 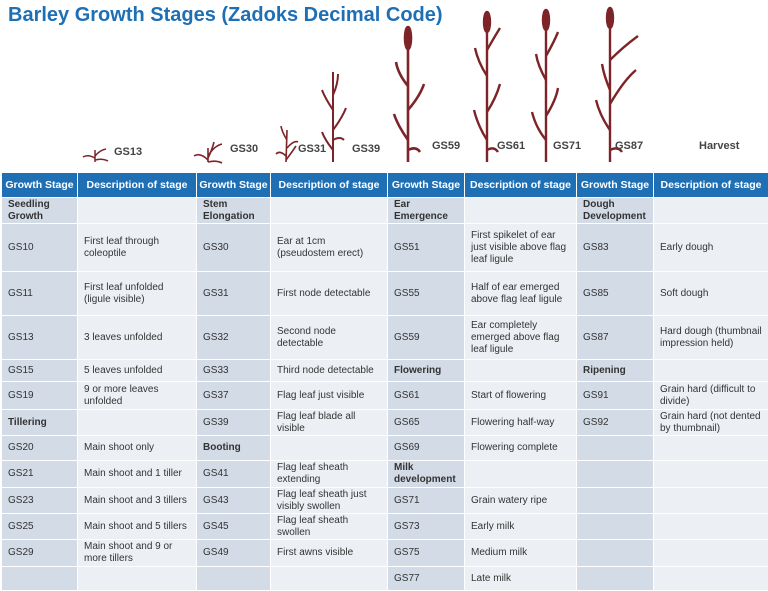 I want to click on description-cell: First leaf through coleoptile, so click(x=137, y=248).